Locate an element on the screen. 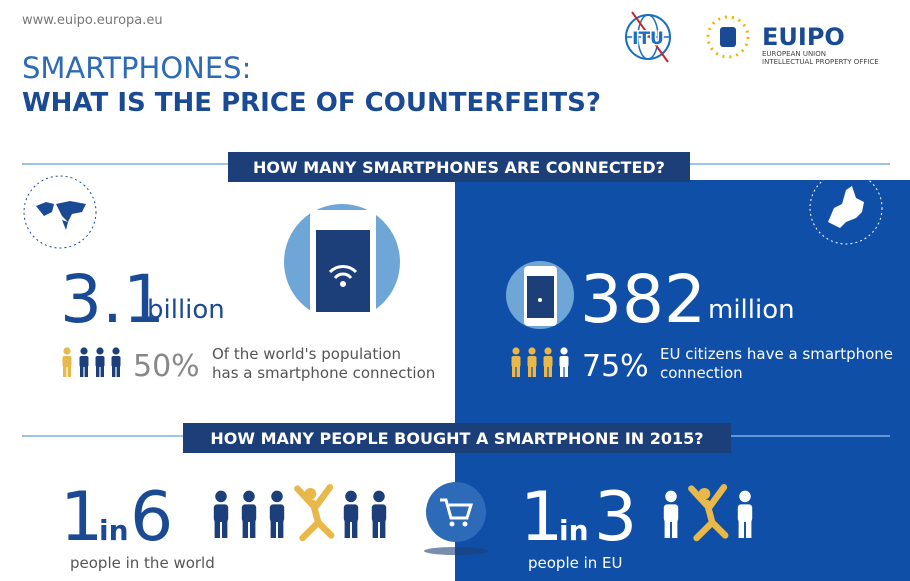 Image resolution: width=910 pixels, height=581 pixels. eu-caption: people in EU is located at coordinates (575, 563).